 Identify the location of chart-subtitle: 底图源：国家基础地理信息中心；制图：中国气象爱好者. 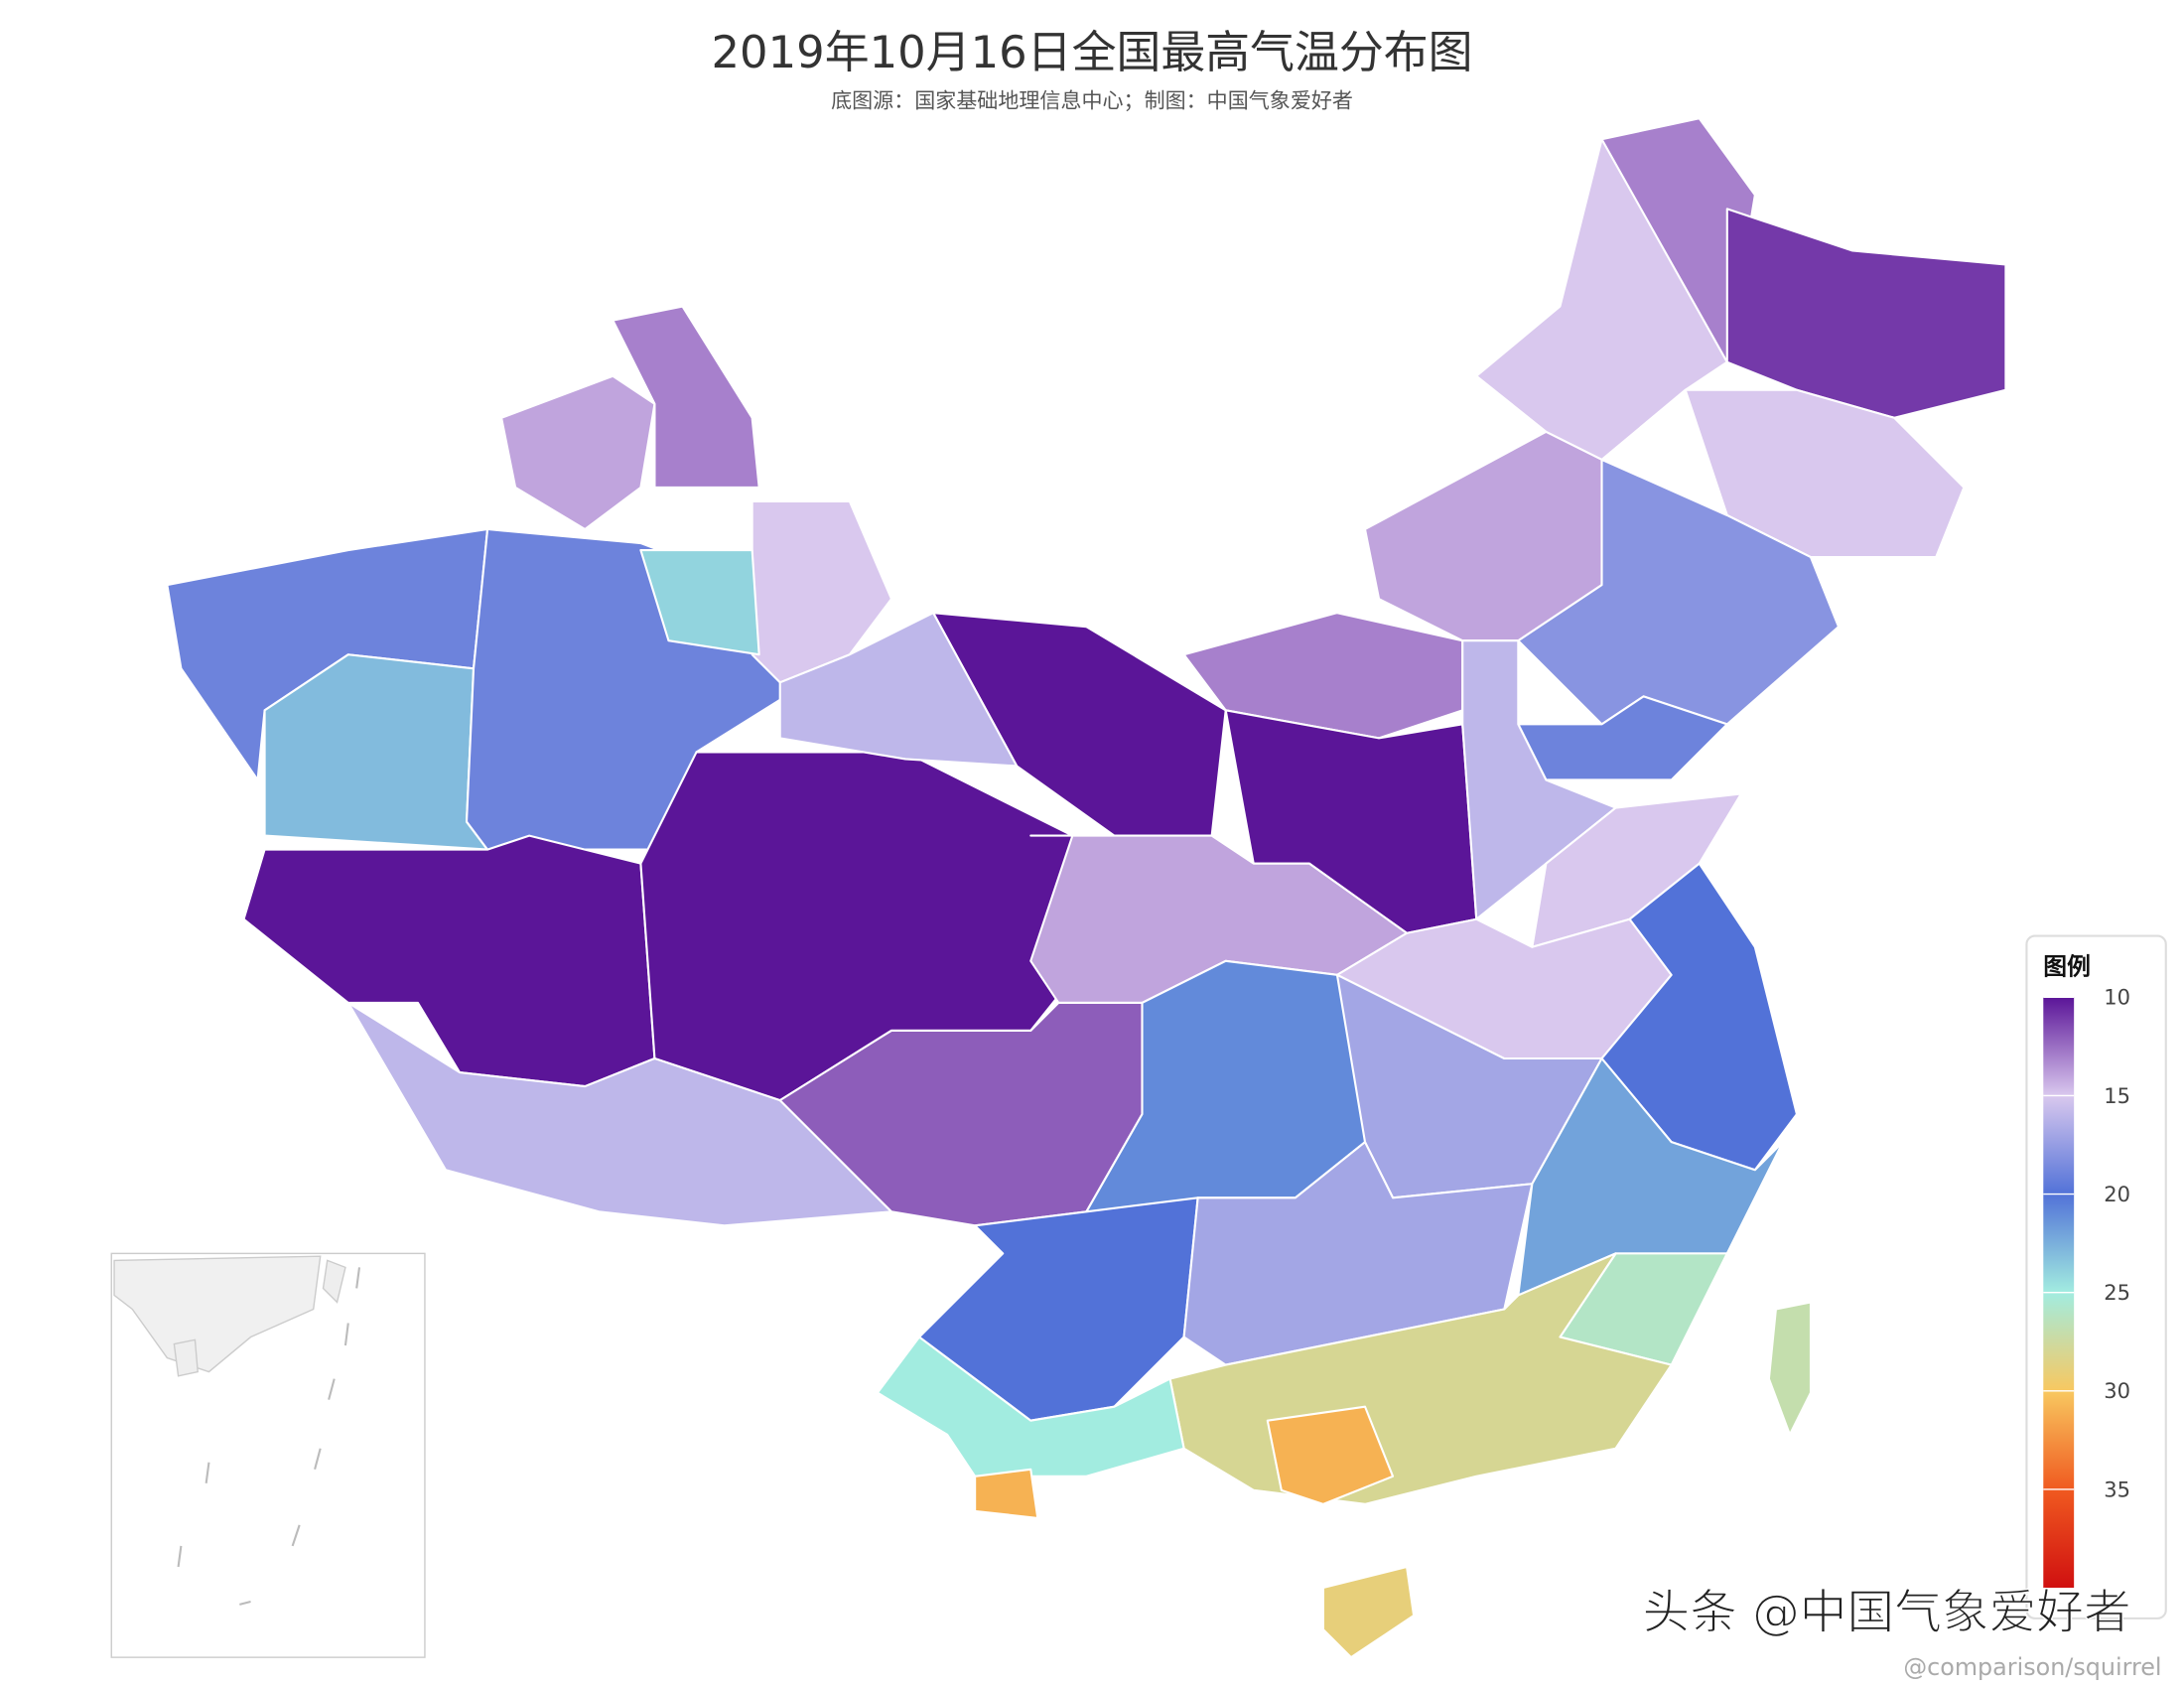
(1092, 99).